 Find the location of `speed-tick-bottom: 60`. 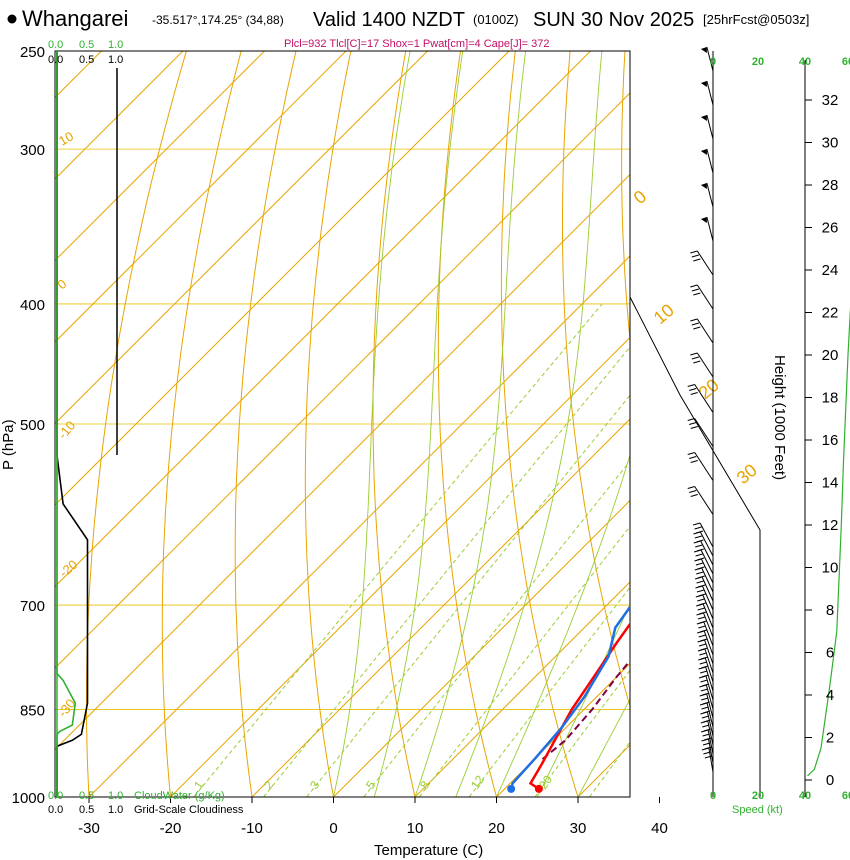

speed-tick-bottom: 60 is located at coordinates (846, 796).